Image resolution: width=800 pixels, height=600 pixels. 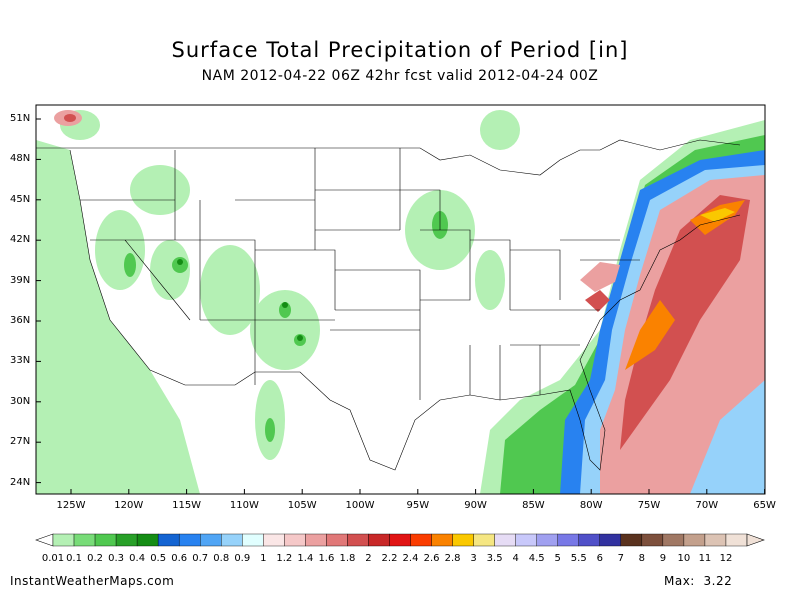 What do you see at coordinates (410, 558) in the screenshot?
I see `colorbar-level-label: 2.4` at bounding box center [410, 558].